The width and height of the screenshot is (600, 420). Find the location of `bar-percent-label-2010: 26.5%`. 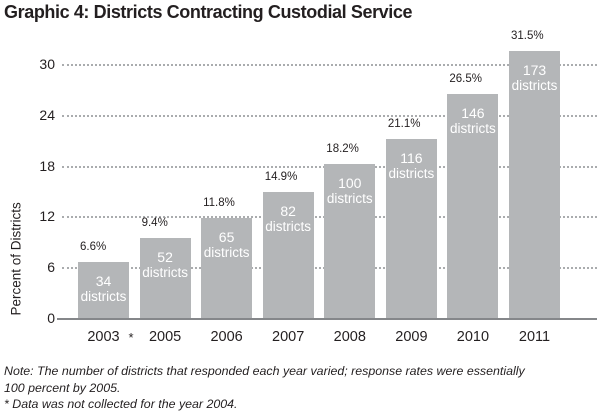

bar-percent-label-2010: 26.5% is located at coordinates (465, 78).